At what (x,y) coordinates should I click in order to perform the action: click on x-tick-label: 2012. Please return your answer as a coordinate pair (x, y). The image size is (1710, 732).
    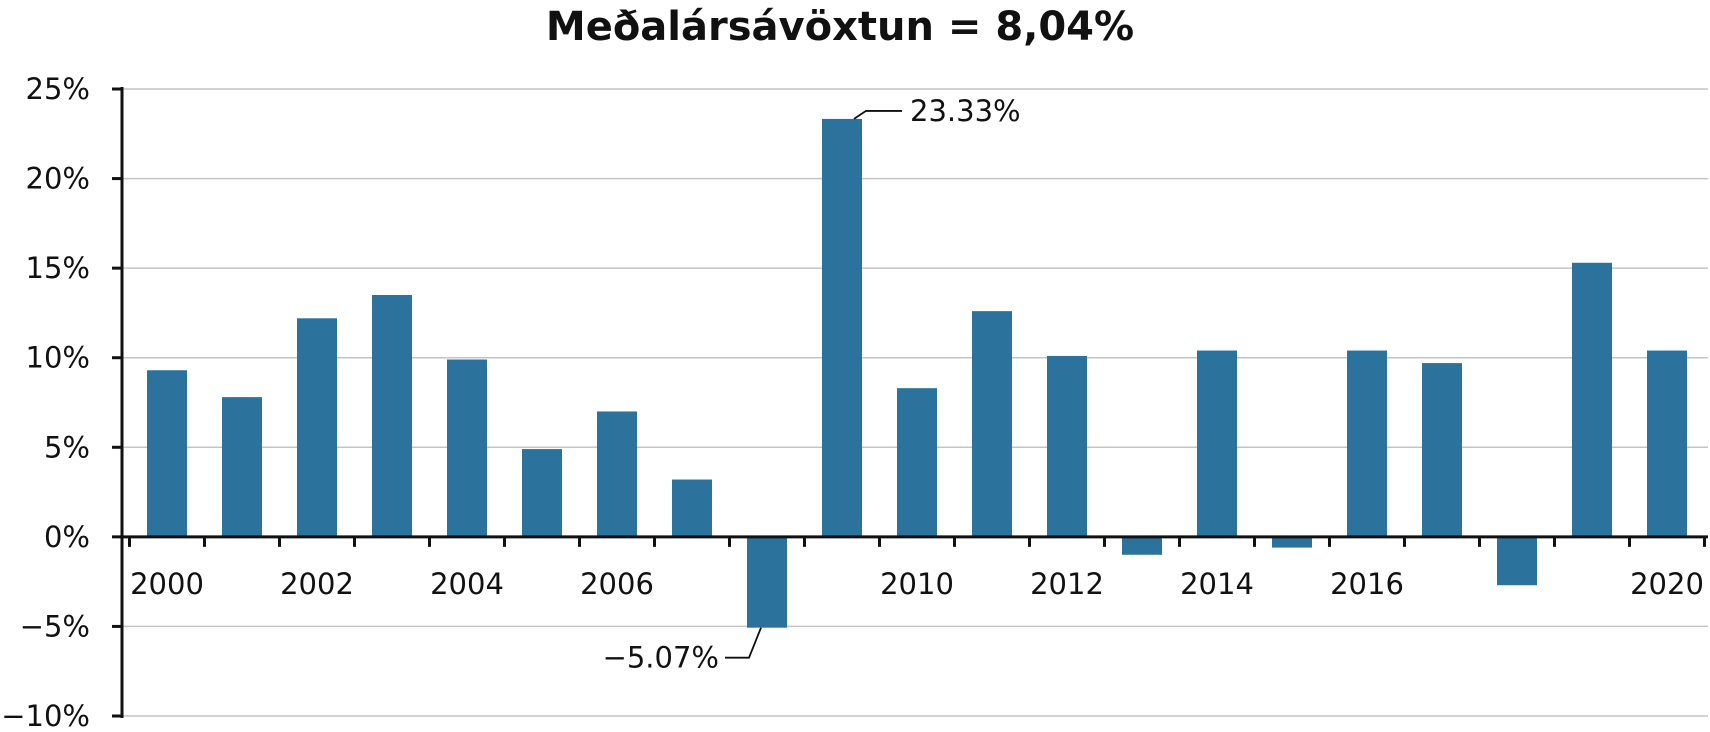
    Looking at the image, I should click on (1067, 584).